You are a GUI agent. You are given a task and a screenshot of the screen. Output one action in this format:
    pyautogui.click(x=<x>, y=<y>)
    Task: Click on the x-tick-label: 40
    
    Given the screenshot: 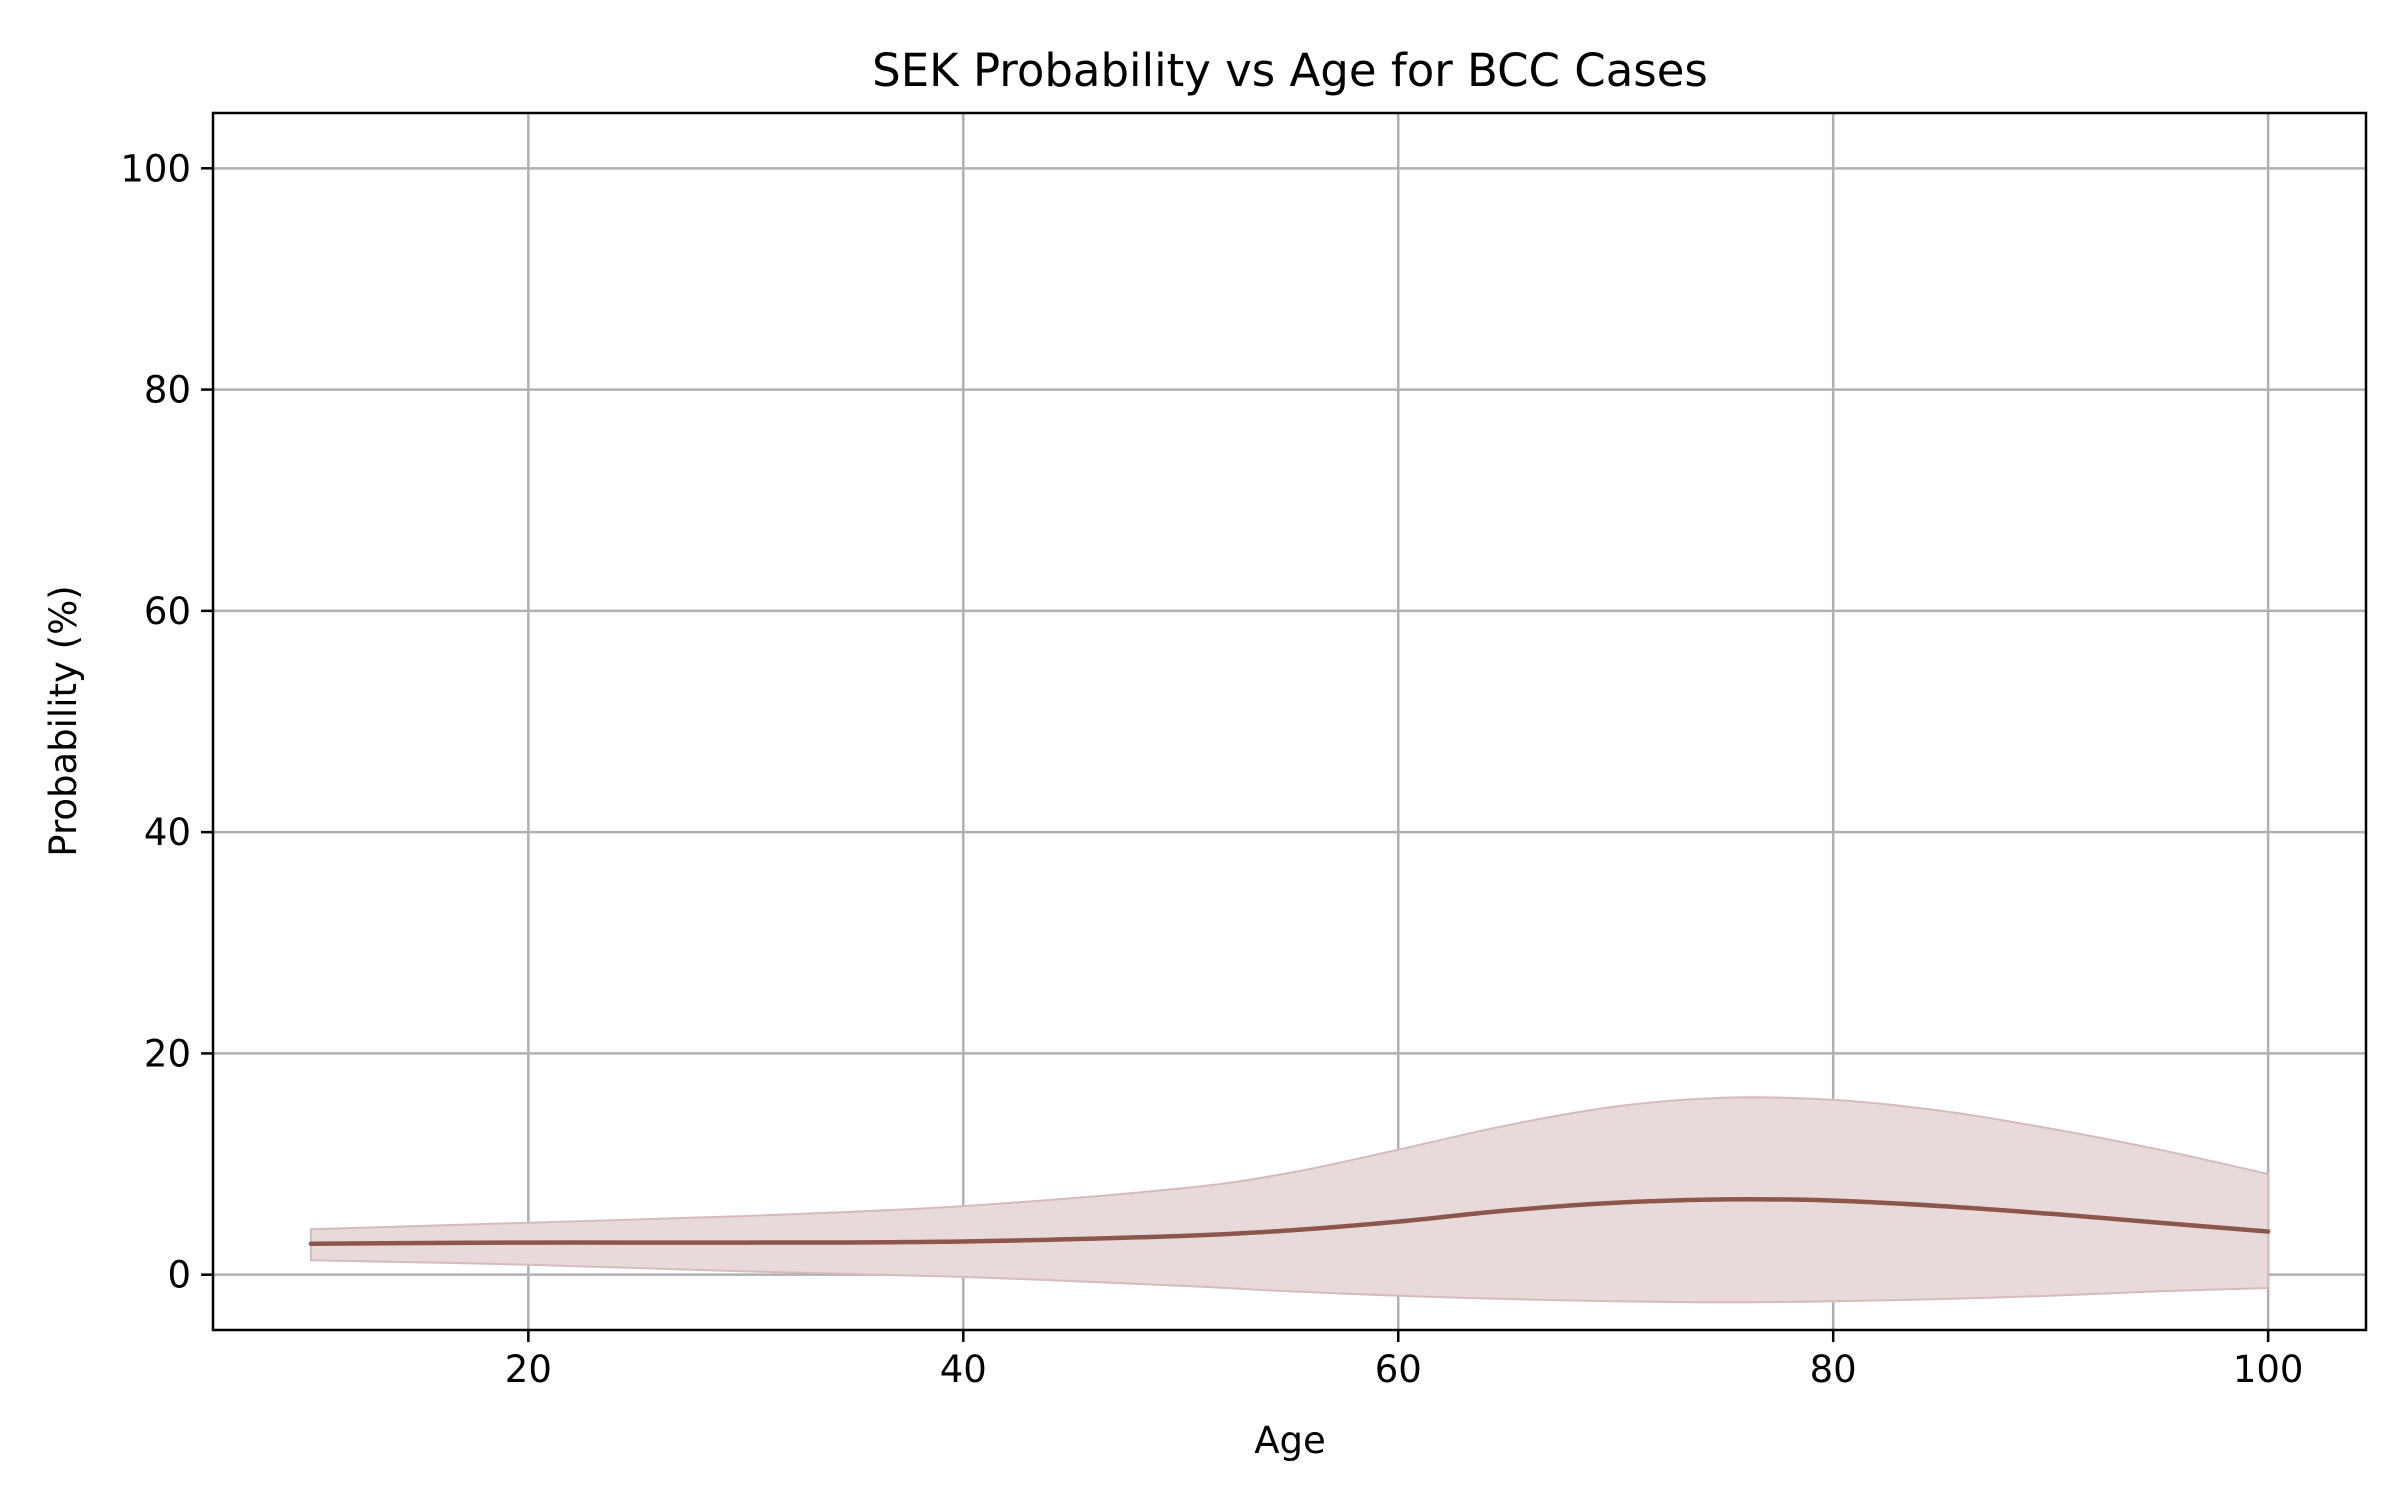 What is the action you would take?
    pyautogui.click(x=963, y=1369)
    